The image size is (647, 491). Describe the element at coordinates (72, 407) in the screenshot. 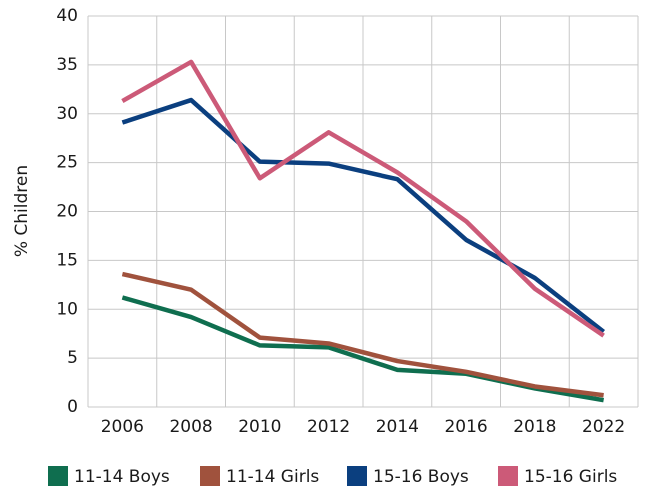

I see `y-tick-label: 0` at that location.